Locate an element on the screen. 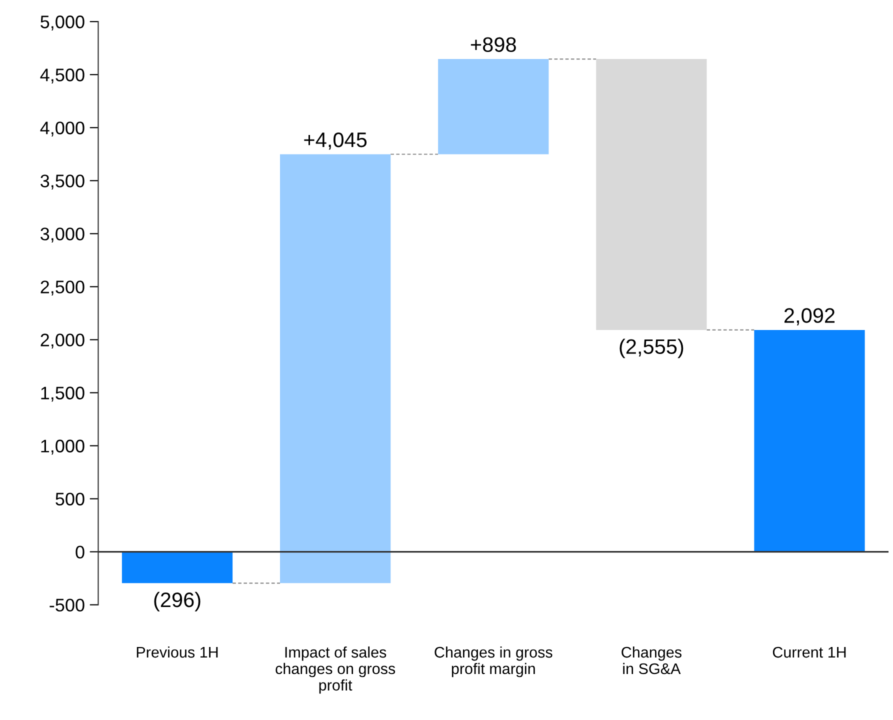 This screenshot has height=720, width=893. x-tick-label: Changes in SG&A is located at coordinates (652, 660).